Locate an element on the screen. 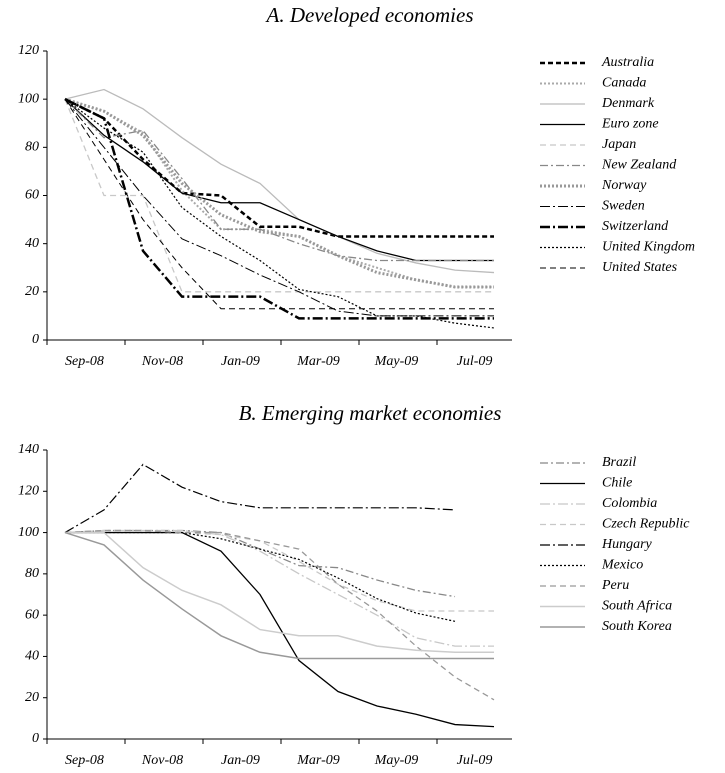 The width and height of the screenshot is (725, 773). legend-label: Canada is located at coordinates (624, 83).